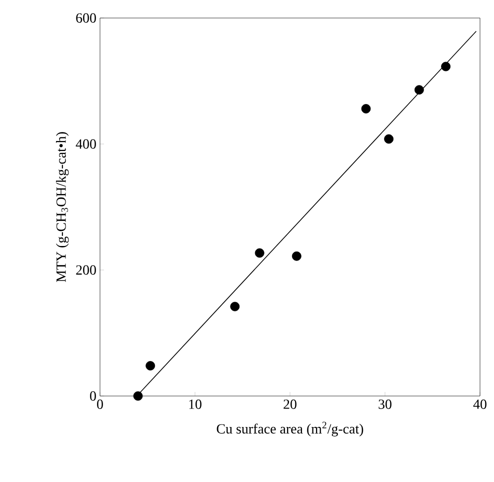  Describe the element at coordinates (479, 404) in the screenshot. I see `x-tick-label: 40` at that location.